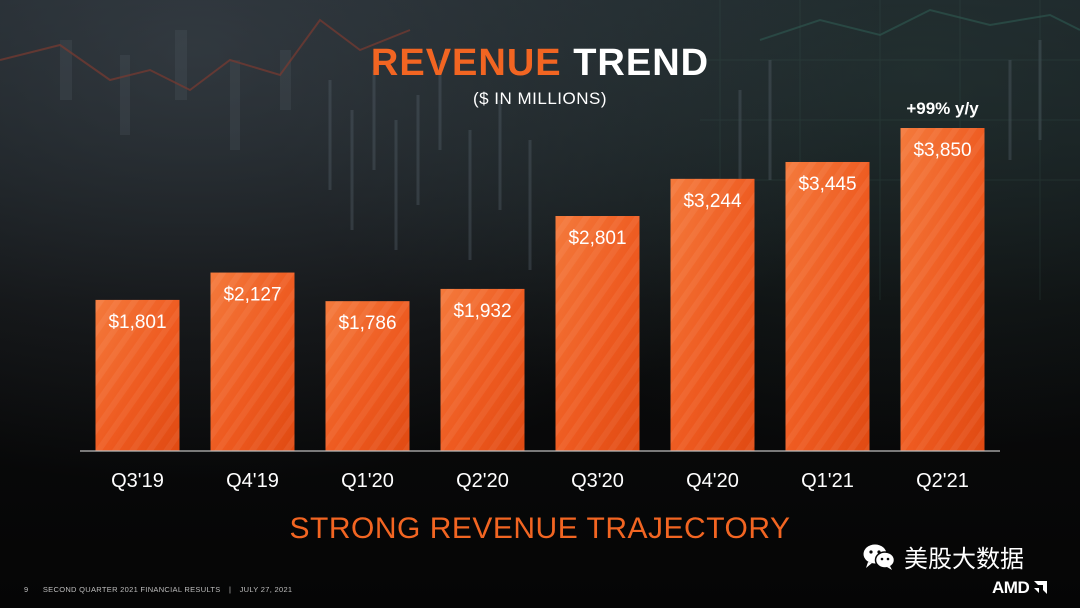  What do you see at coordinates (137, 481) in the screenshot?
I see `x-tick-label: Q3'19` at bounding box center [137, 481].